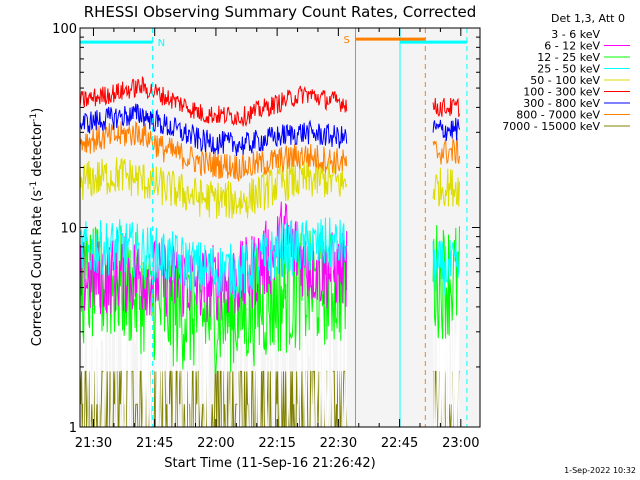 The height and width of the screenshot is (480, 640). What do you see at coordinates (568, 57) in the screenshot?
I see `legend-label-2: 12 - 25 keV` at bounding box center [568, 57].